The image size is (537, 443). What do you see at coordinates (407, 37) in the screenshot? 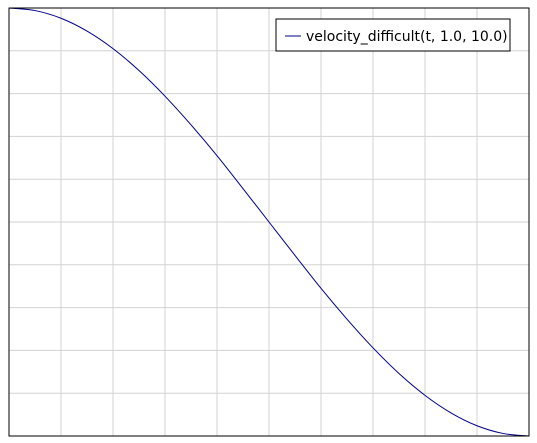
I see `legend-series-label: velocity_difficult(t, 1.0, 10.0)` at bounding box center [407, 37].